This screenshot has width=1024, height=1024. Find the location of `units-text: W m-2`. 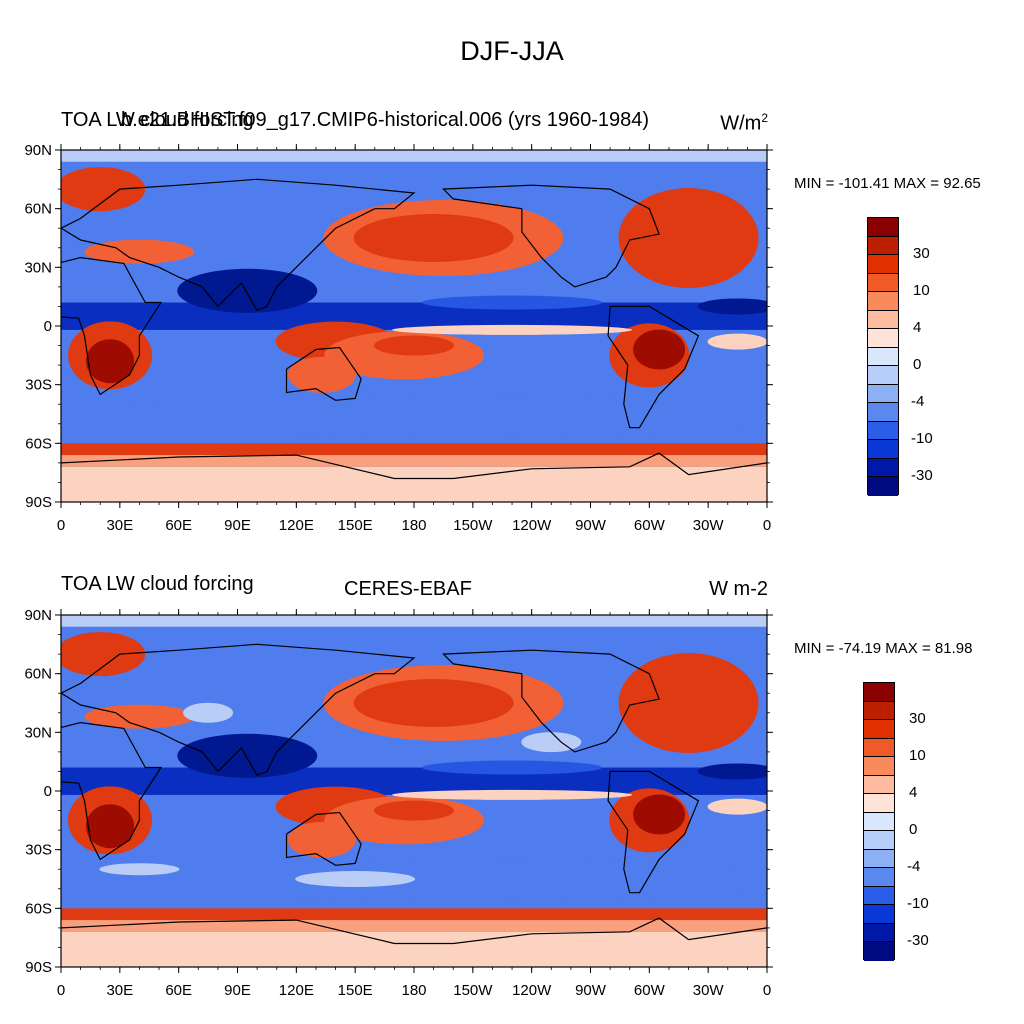

units-text: W m-2 is located at coordinates (738, 589).